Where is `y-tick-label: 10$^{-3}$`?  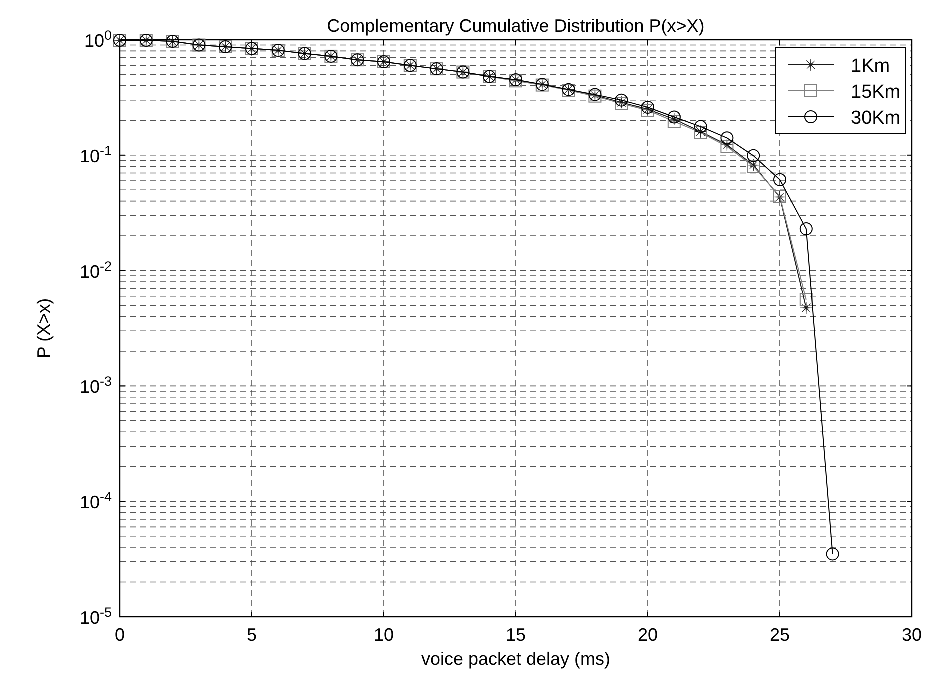
y-tick-label: 10$^{-3}$ is located at coordinates (96, 386).